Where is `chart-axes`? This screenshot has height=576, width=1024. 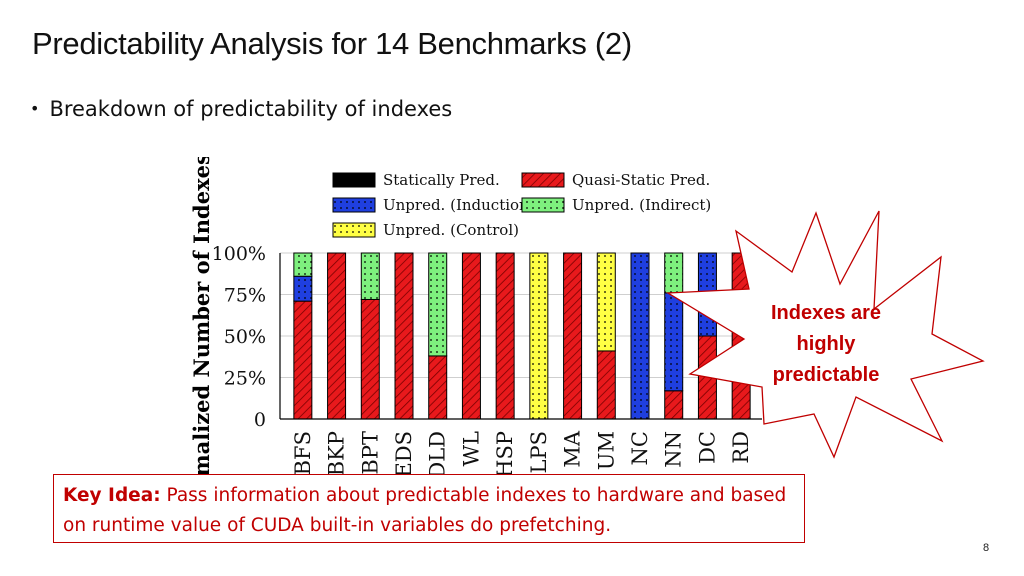 chart-axes is located at coordinates (520, 336).